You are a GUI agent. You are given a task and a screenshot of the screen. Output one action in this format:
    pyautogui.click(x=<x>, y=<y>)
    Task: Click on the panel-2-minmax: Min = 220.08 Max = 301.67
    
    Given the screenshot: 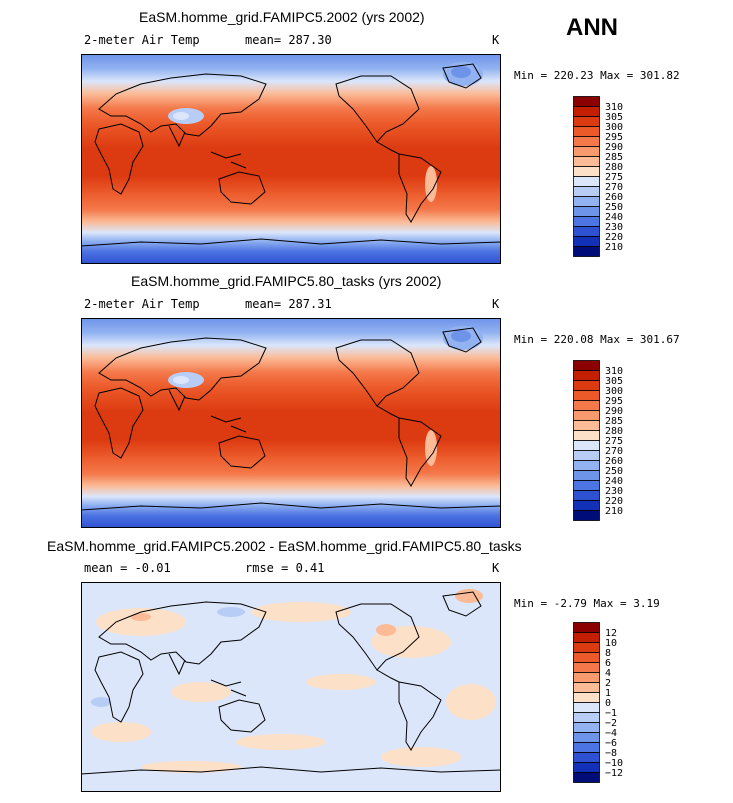 What is the action you would take?
    pyautogui.click(x=597, y=339)
    